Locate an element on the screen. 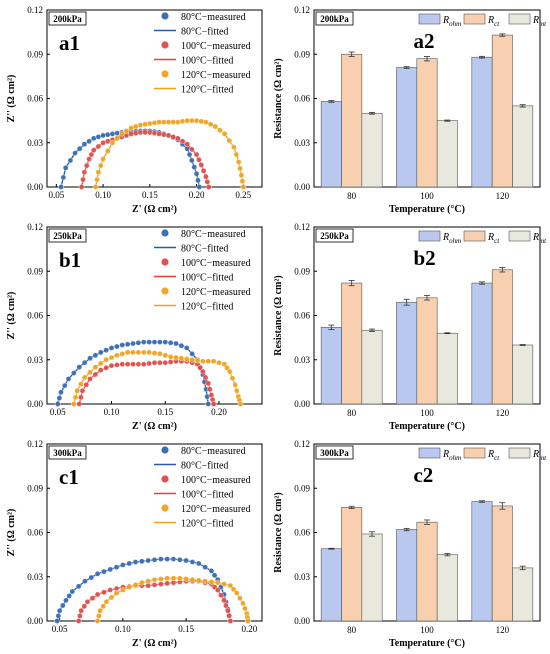  legend-sub: ct is located at coordinates (497, 458).